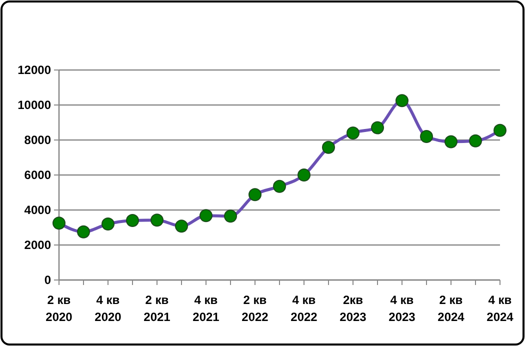  I want to click on x-tick-label: 2 кв 2020, so click(59, 308).